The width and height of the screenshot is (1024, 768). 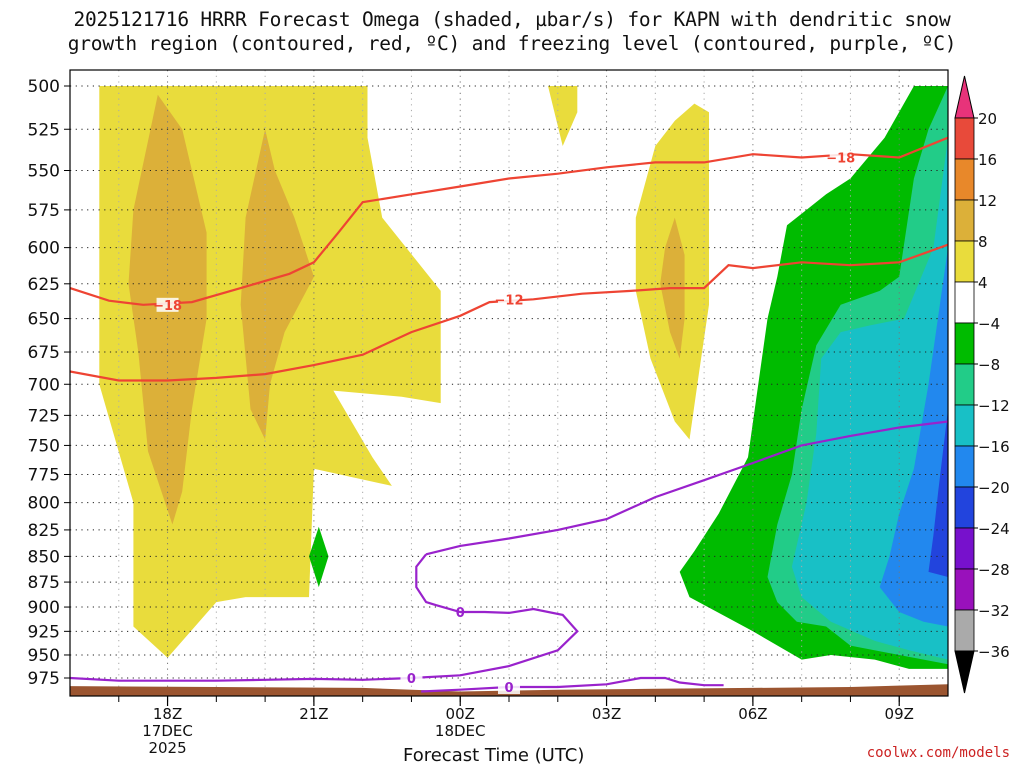 What do you see at coordinates (460, 613) in the screenshot?
I see `purple-contour-label-0: 0` at bounding box center [460, 613].